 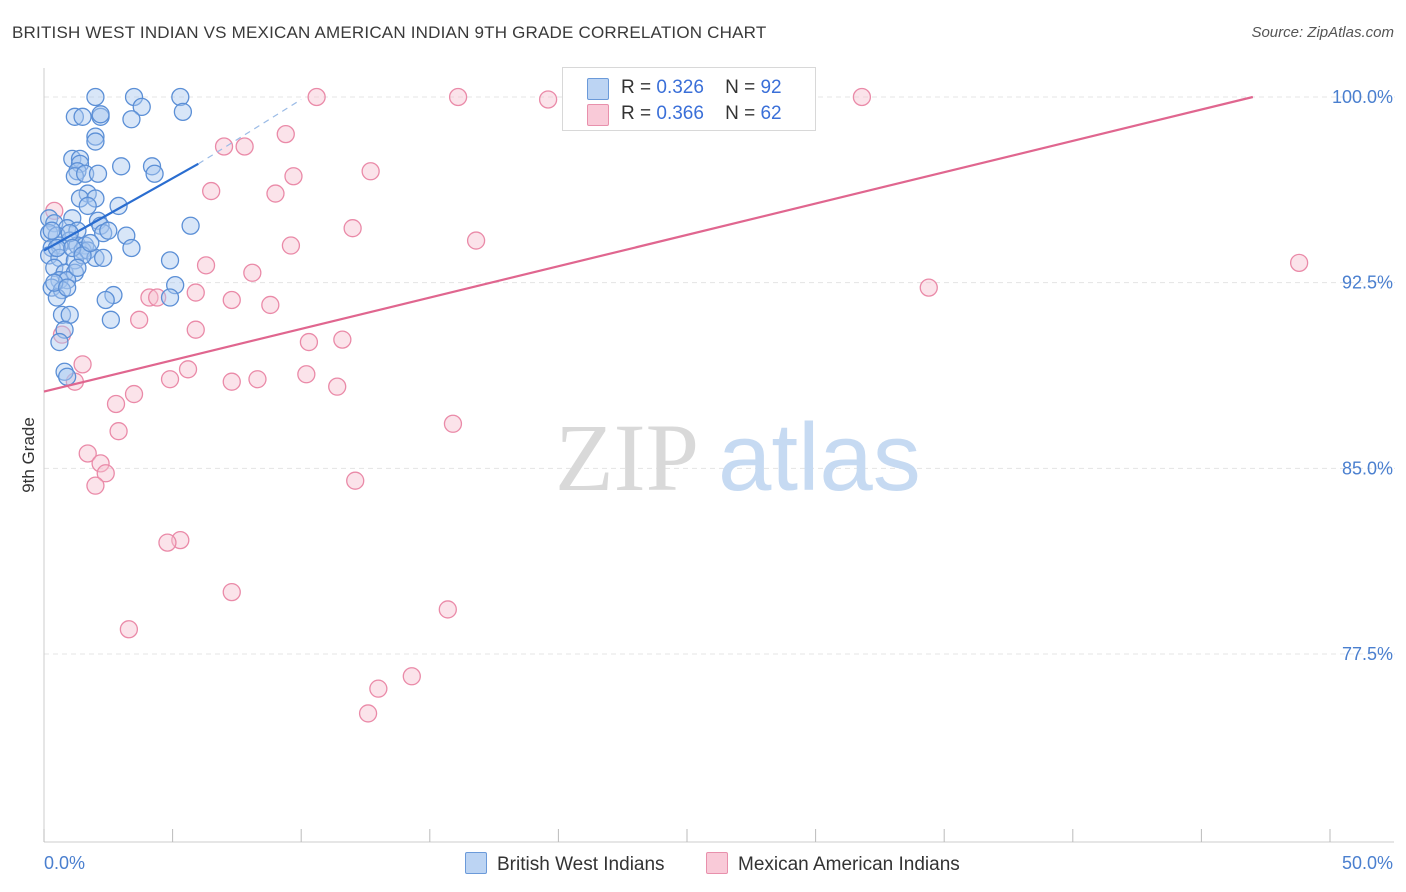 I want to click on bottom-legend-swatch-blue, so click(x=476, y=863).